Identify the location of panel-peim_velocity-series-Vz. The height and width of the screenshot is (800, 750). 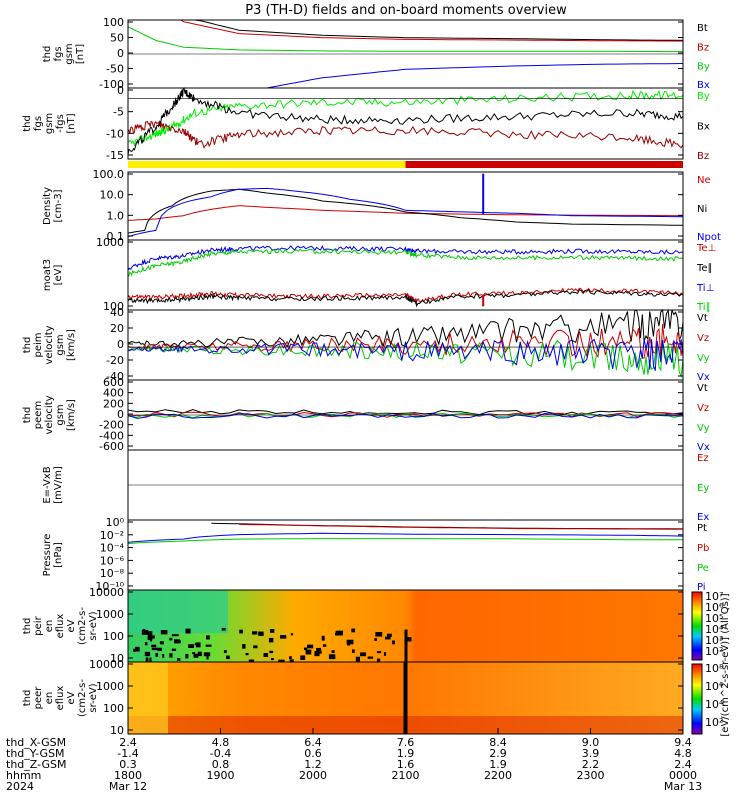
(405, 341).